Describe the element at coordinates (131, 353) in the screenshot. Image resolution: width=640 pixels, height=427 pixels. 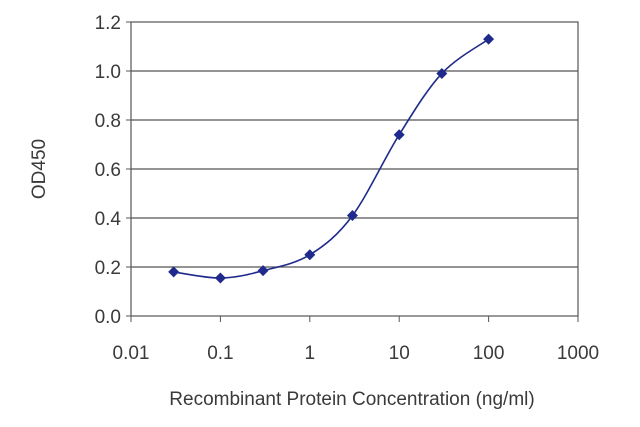
I see `x-tick-label: 0.01` at that location.